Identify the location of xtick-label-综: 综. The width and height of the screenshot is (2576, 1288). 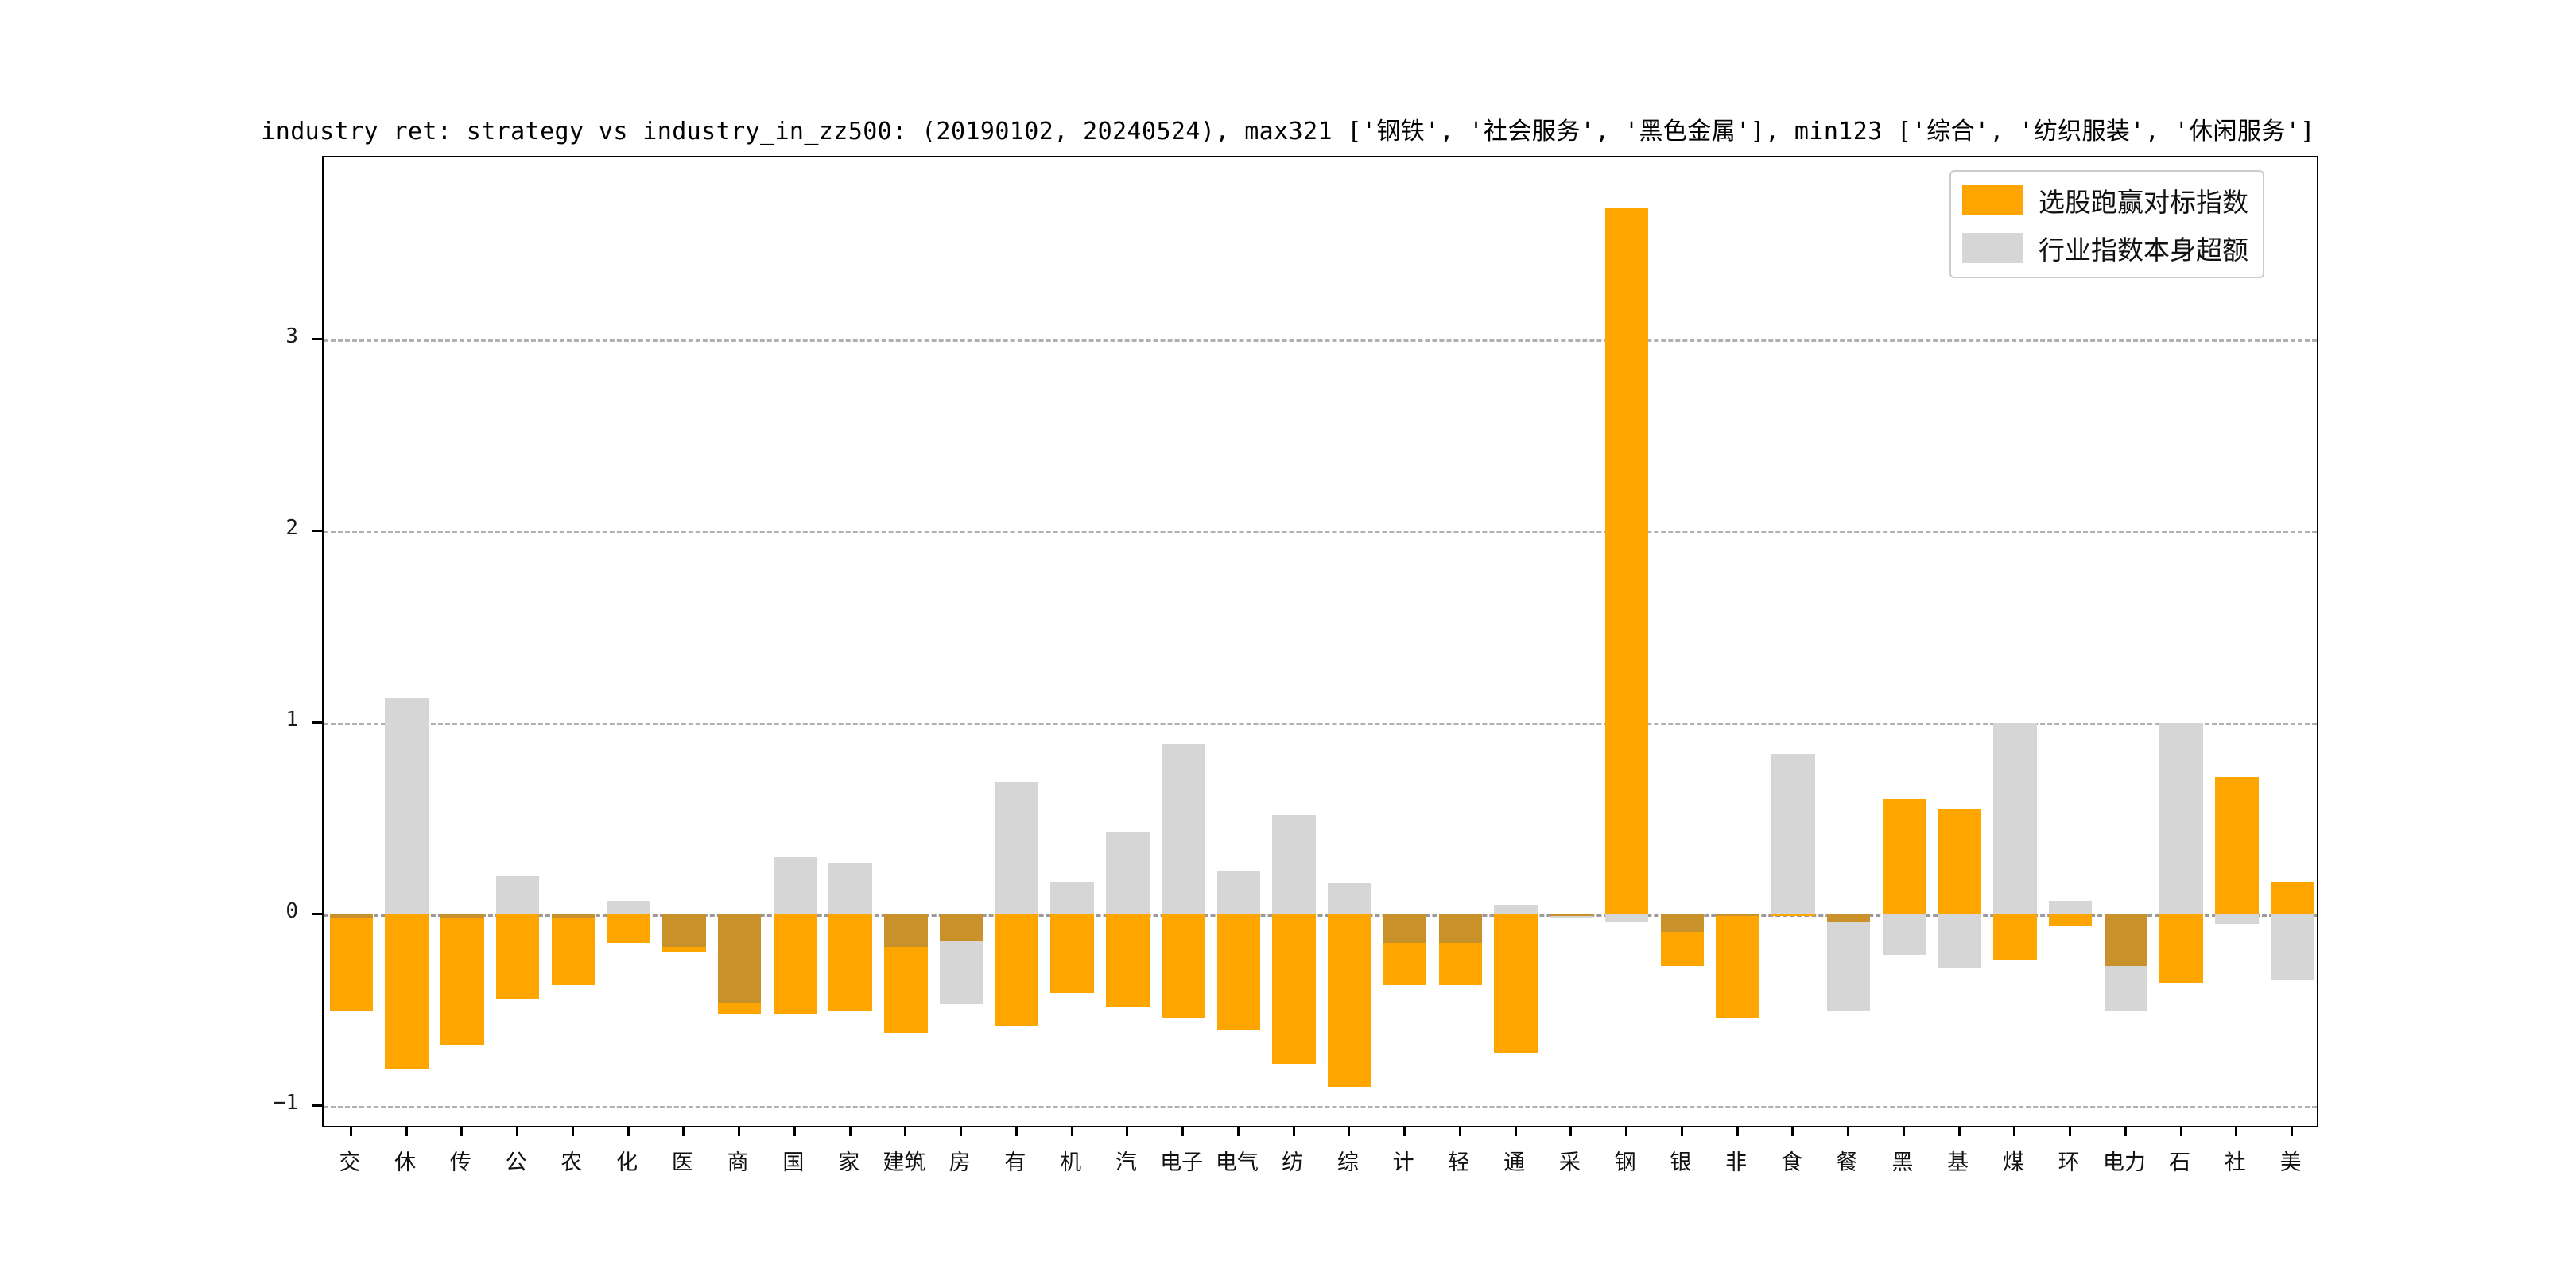
(1347, 1163).